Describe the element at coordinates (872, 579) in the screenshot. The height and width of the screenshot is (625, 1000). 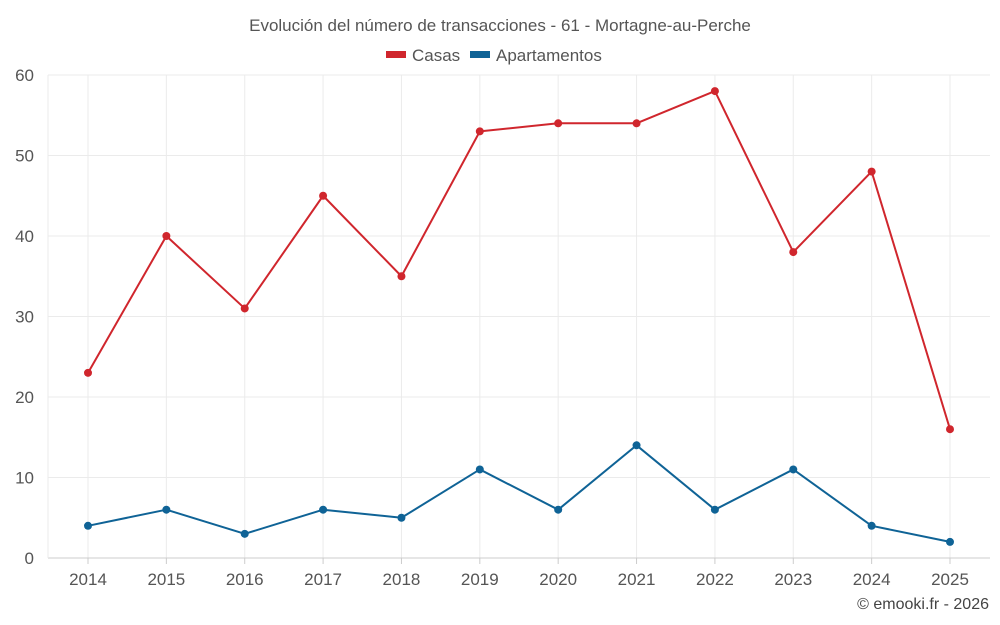
I see `x-tick-label: 2024` at that location.